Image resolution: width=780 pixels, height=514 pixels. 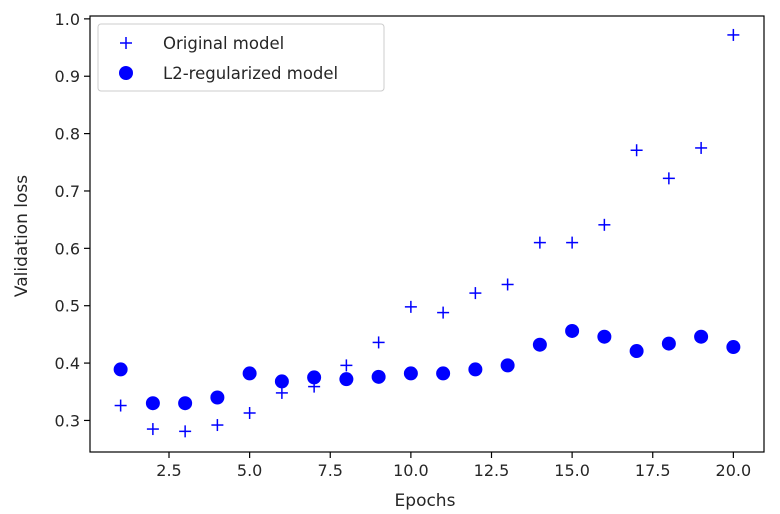 I want to click on legend-label-original-model: Original model, so click(x=223, y=43).